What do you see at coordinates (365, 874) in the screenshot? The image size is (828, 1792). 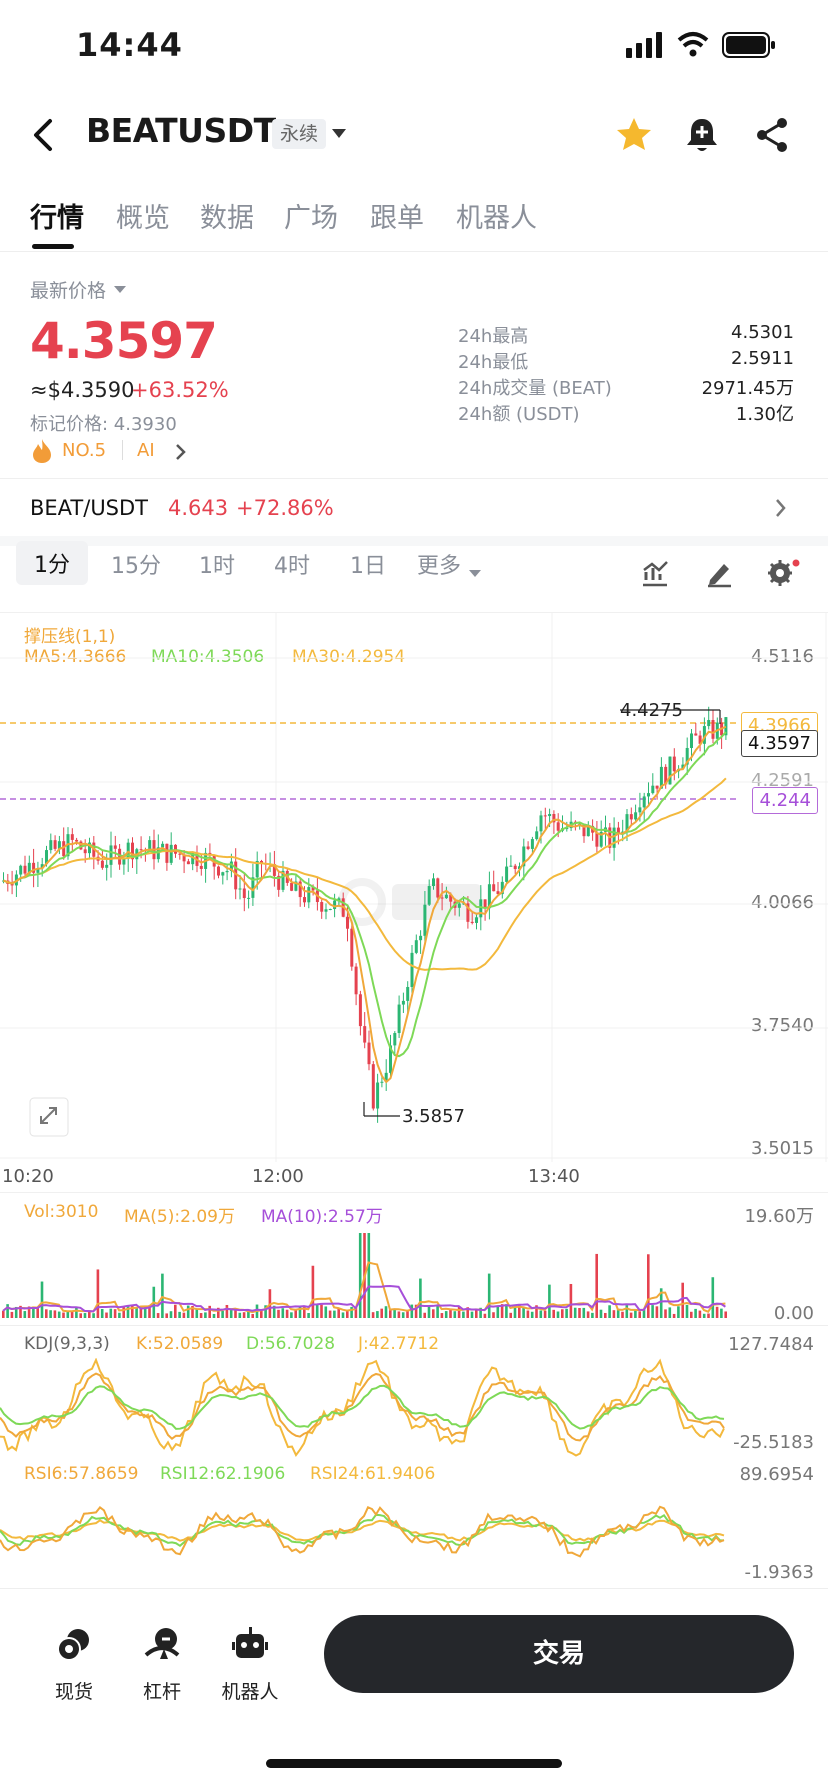 I see `ma30-line` at bounding box center [365, 874].